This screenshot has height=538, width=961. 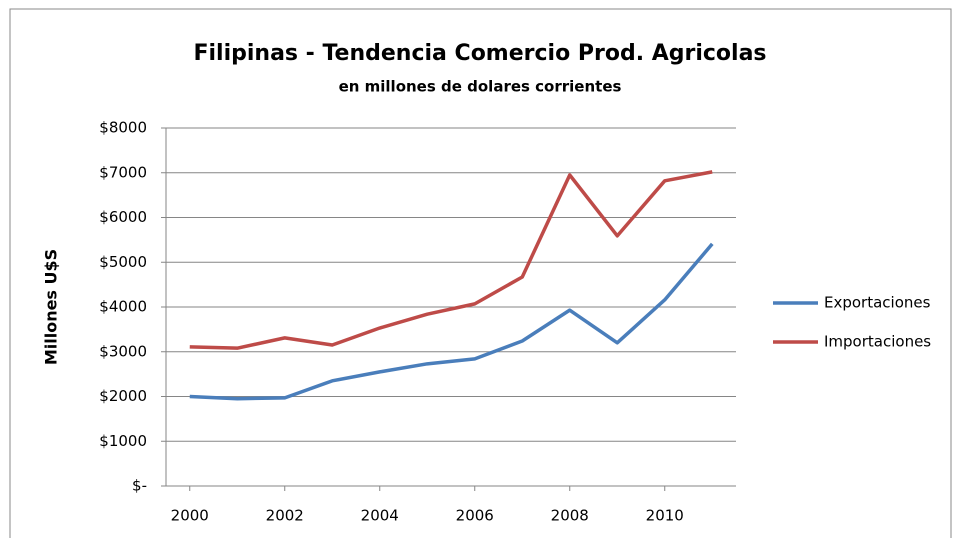 What do you see at coordinates (475, 516) in the screenshot?
I see `x-tick-label: 2006` at bounding box center [475, 516].